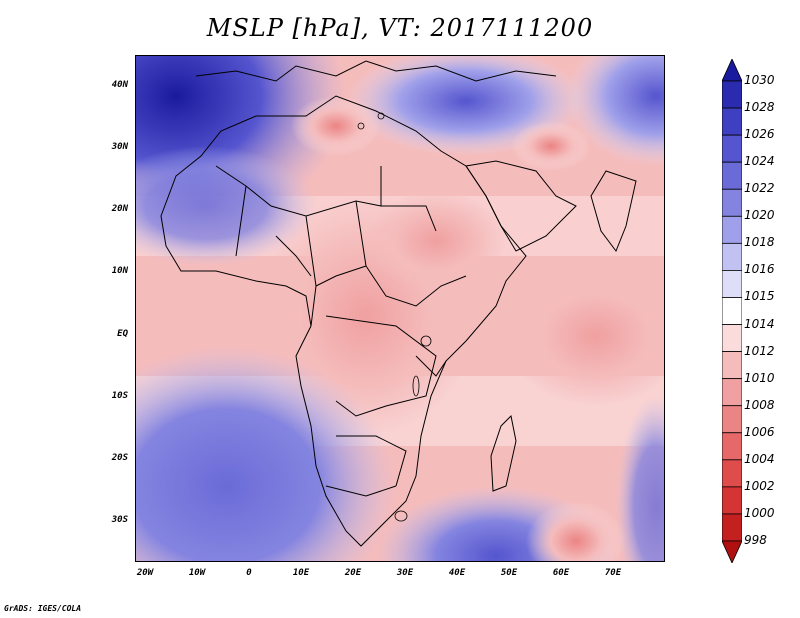 The height and width of the screenshot is (618, 800). I want to click on colorbar-level-label: 1006, so click(759, 431).